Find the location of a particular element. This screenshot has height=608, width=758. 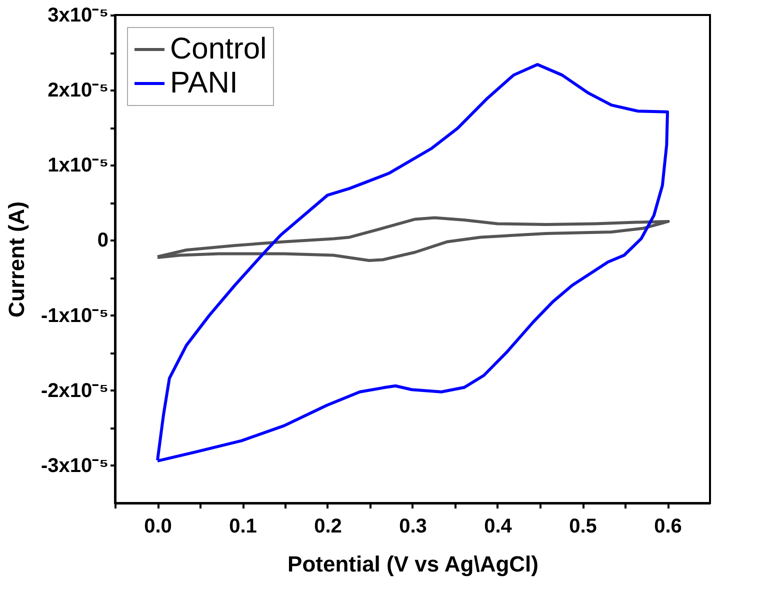

y-axis-title: Current (A) is located at coordinates (16, 259).